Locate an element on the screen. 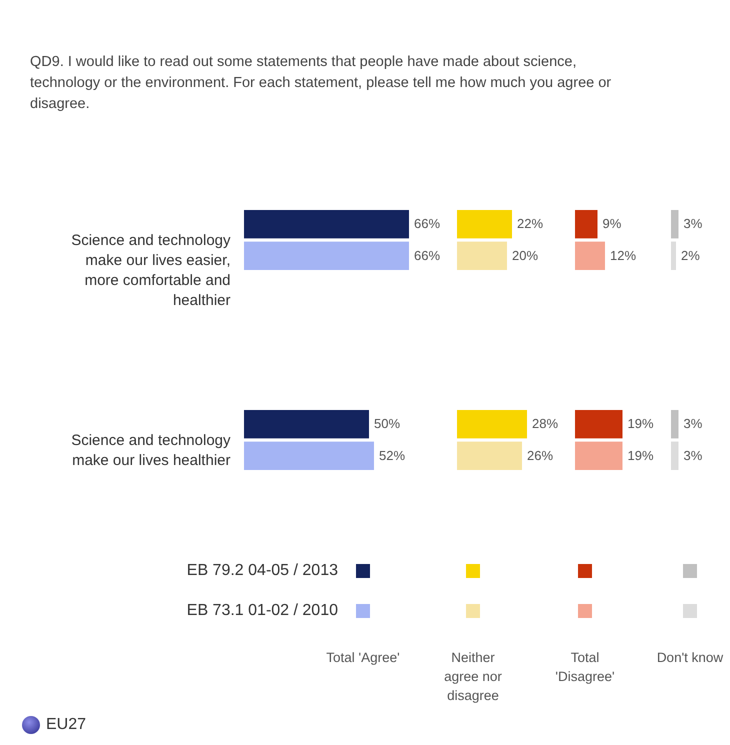 This screenshot has height=745, width=730. x-axis-title: Total 'Disagree' is located at coordinates (585, 667).